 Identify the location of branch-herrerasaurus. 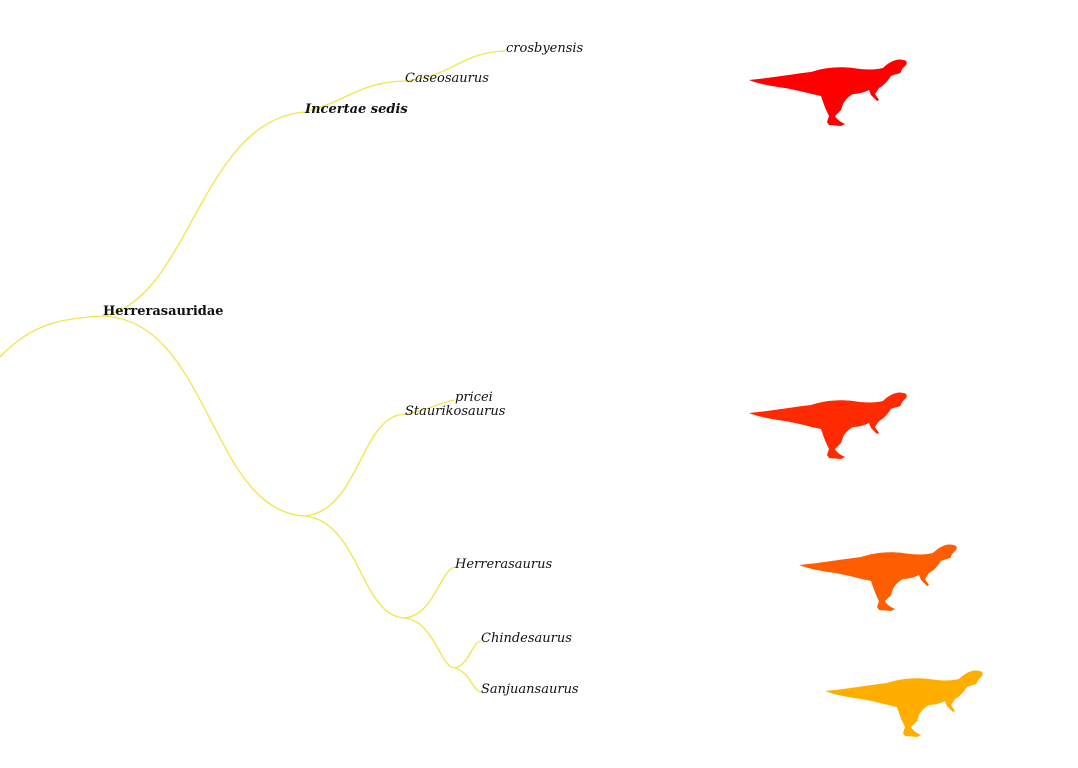
(430, 592).